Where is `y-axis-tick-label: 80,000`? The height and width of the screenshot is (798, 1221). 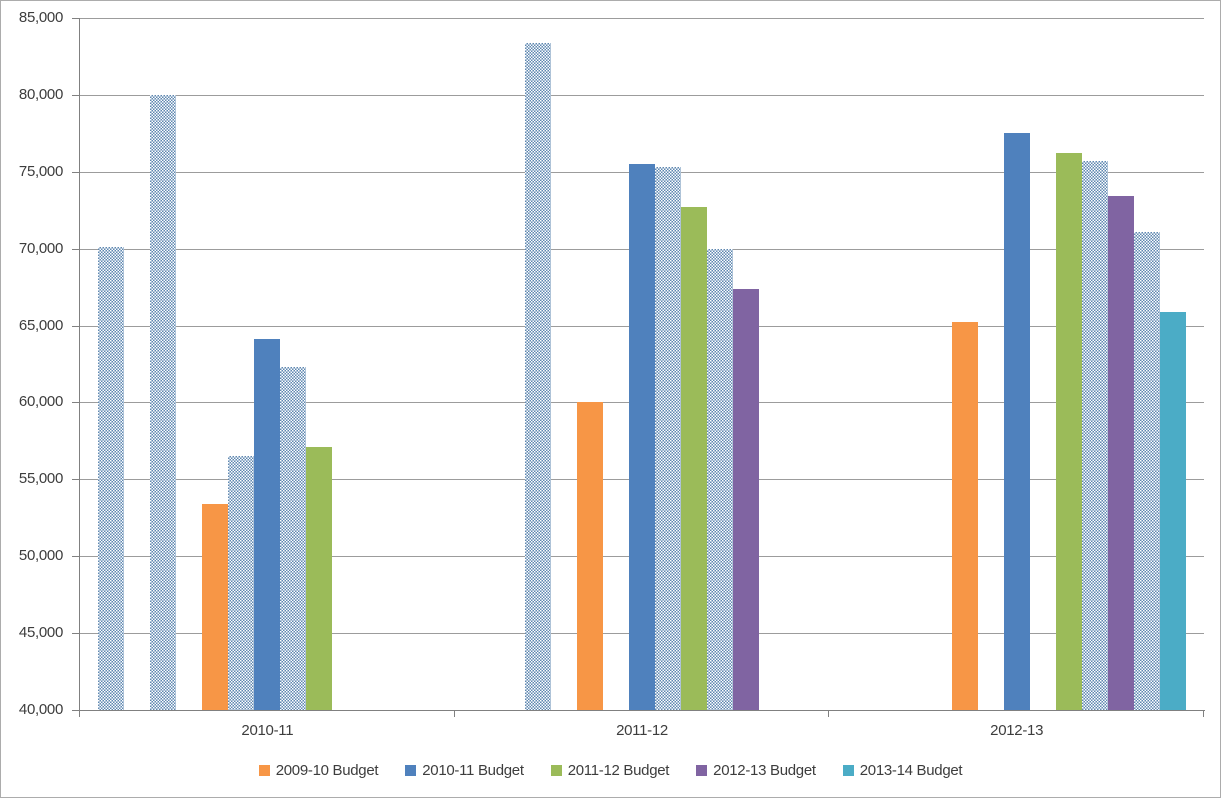 y-axis-tick-label: 80,000 is located at coordinates (40, 94).